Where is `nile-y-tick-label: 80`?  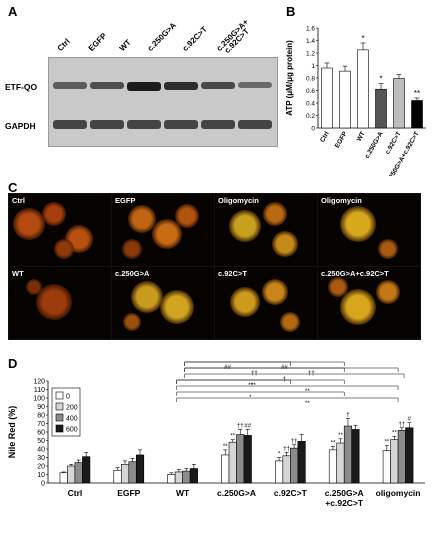 nile-y-tick-label: 80 is located at coordinates (41, 416).